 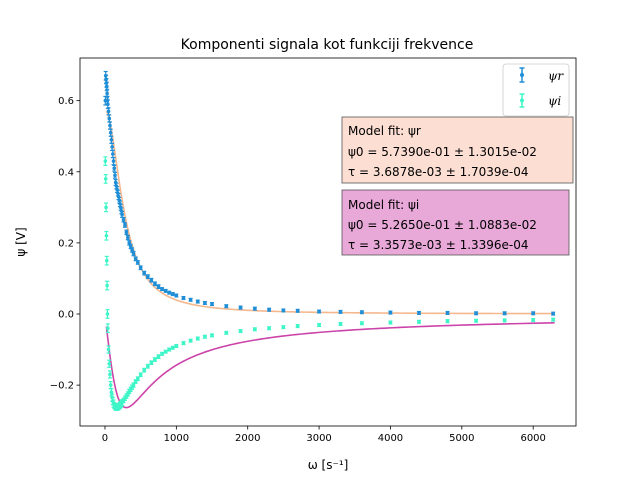 I want to click on y-tick-label: −0.2, so click(x=62, y=386).